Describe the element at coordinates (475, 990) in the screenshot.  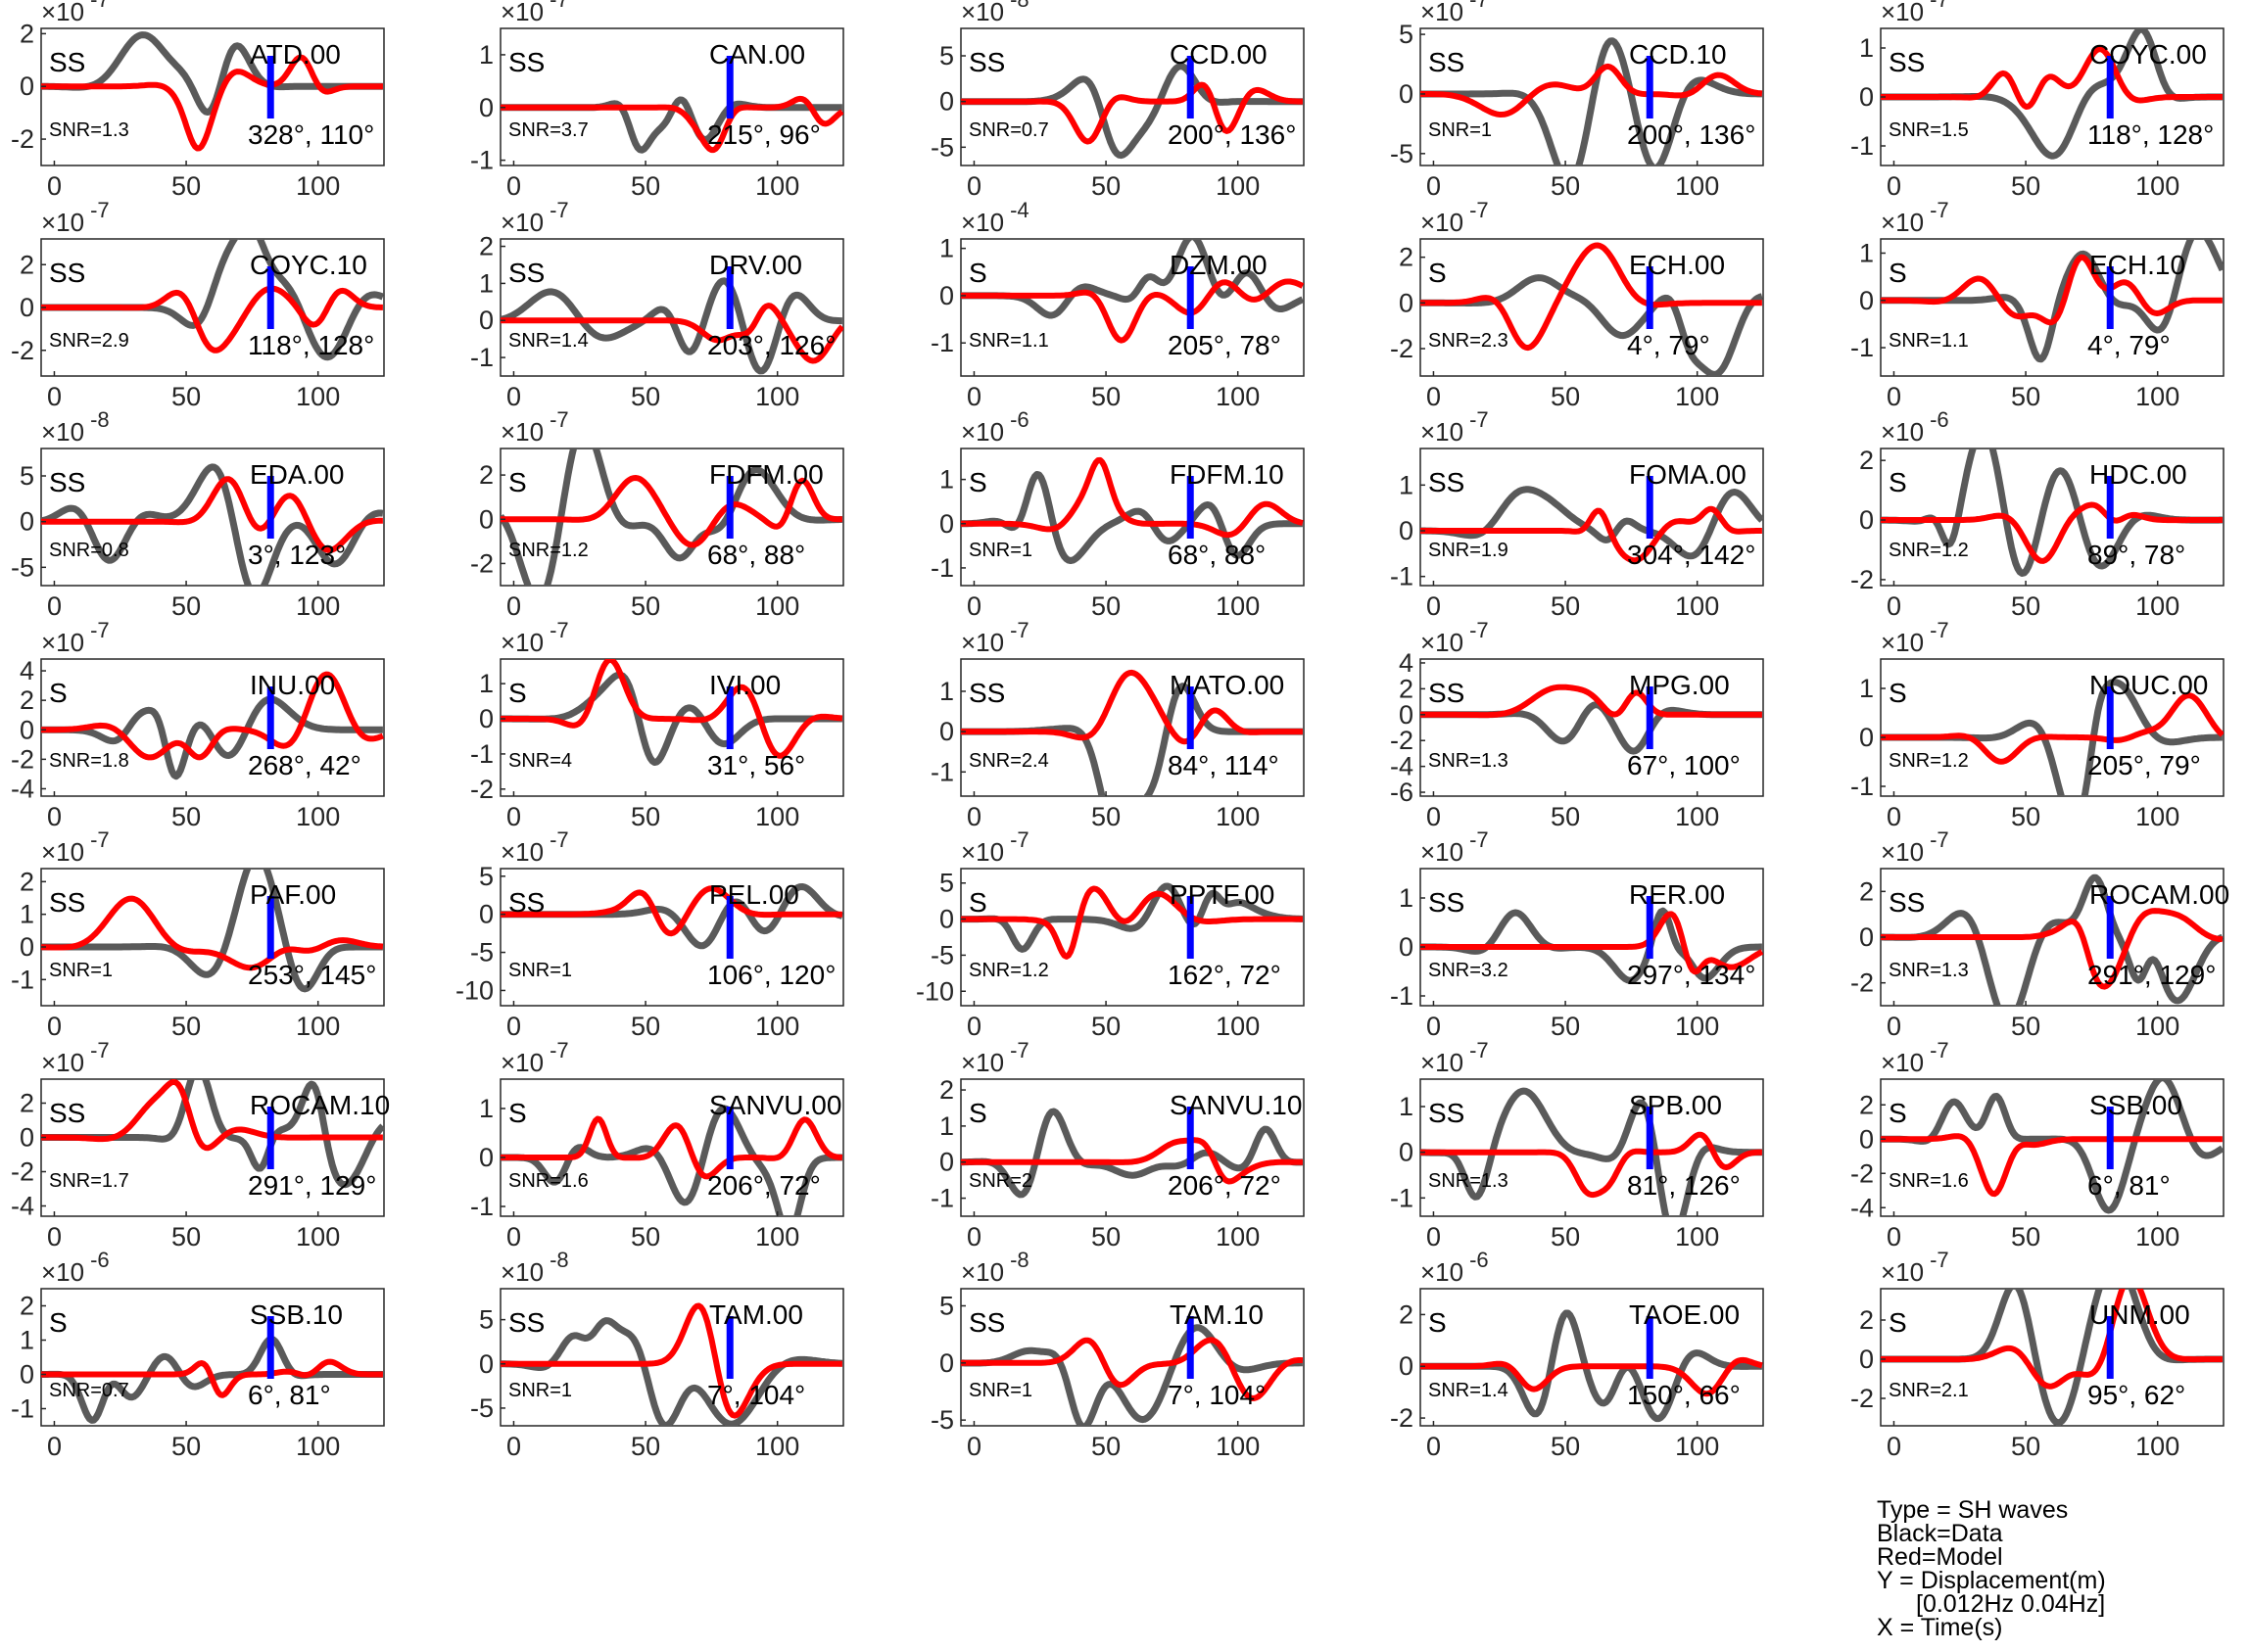
I see `y-tick-label: -10` at that location.